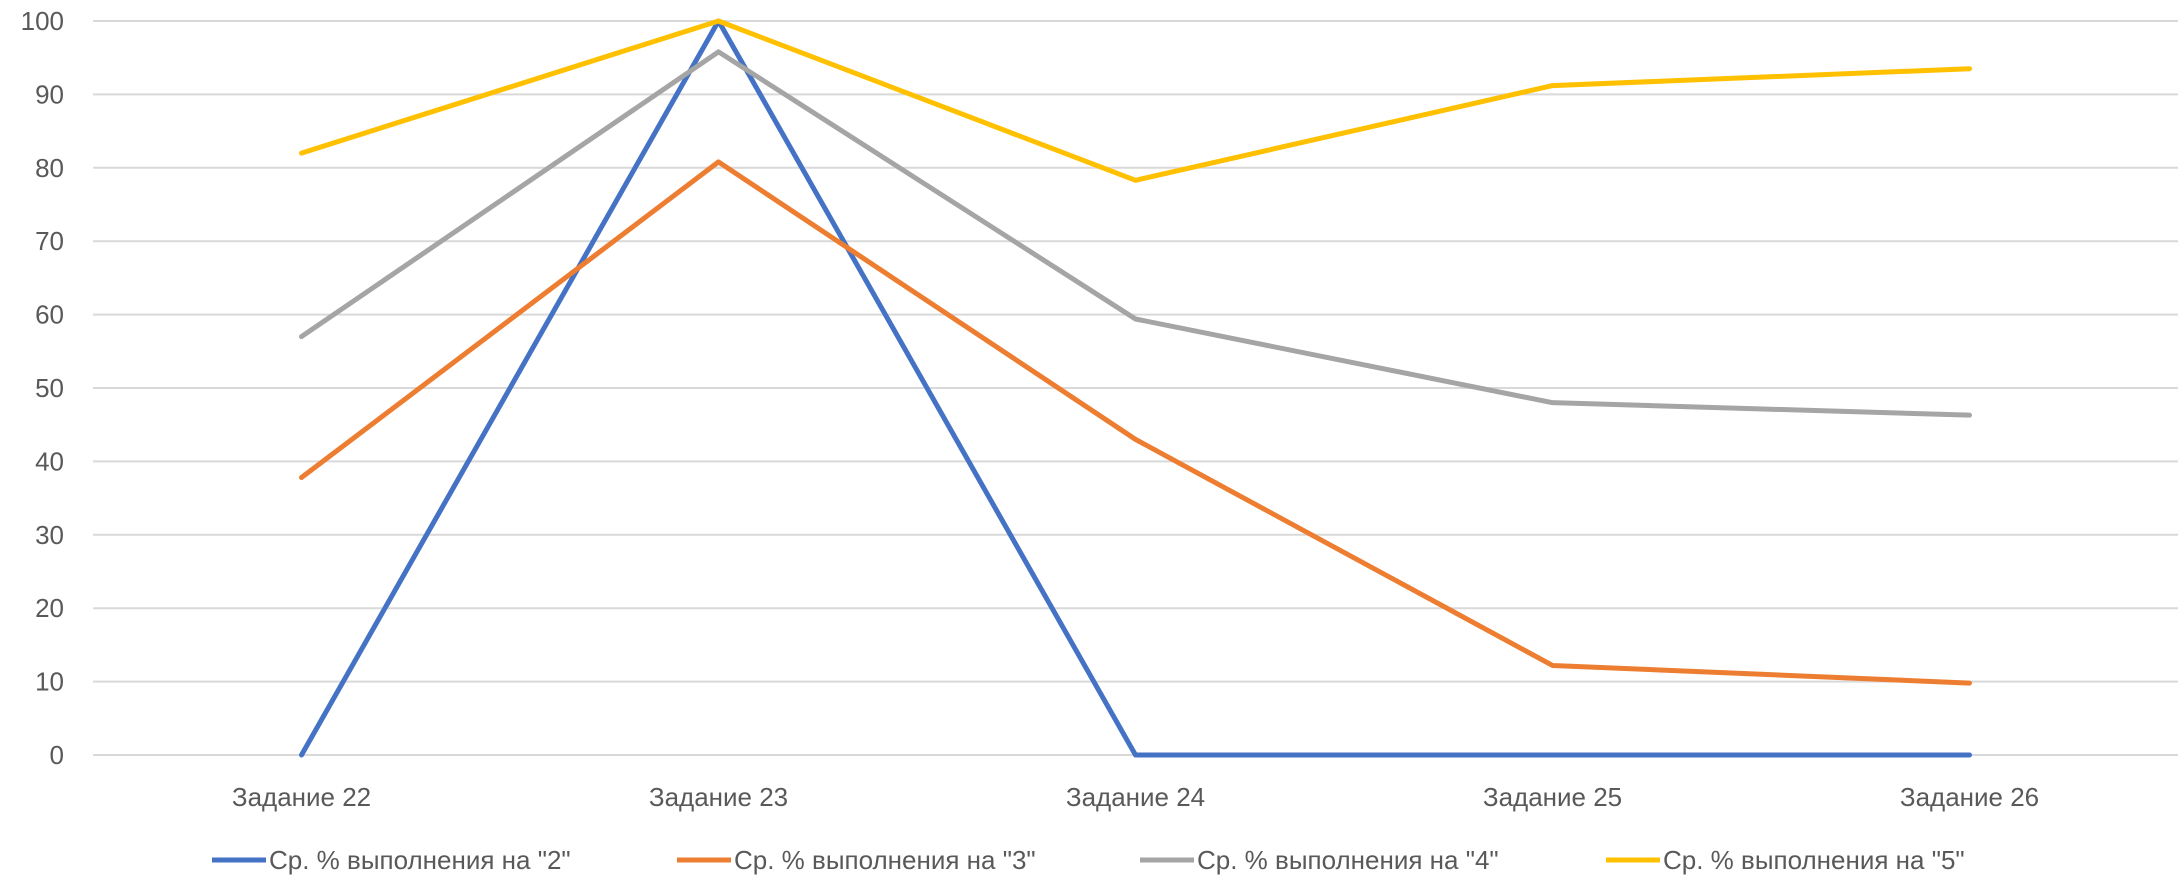  I want to click on y-tick-label: 0, so click(57, 755).